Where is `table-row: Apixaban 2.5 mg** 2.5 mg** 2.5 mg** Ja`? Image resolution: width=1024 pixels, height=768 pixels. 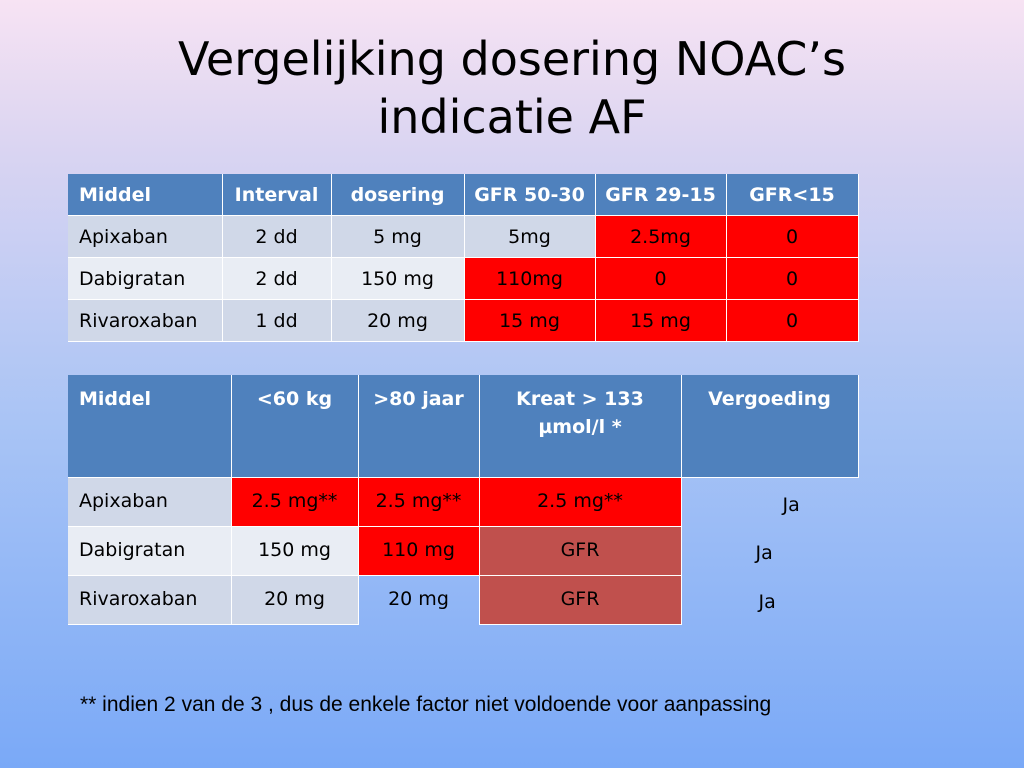 table-row: Apixaban 2.5 mg** 2.5 mg** 2.5 mg** Ja is located at coordinates (463, 502).